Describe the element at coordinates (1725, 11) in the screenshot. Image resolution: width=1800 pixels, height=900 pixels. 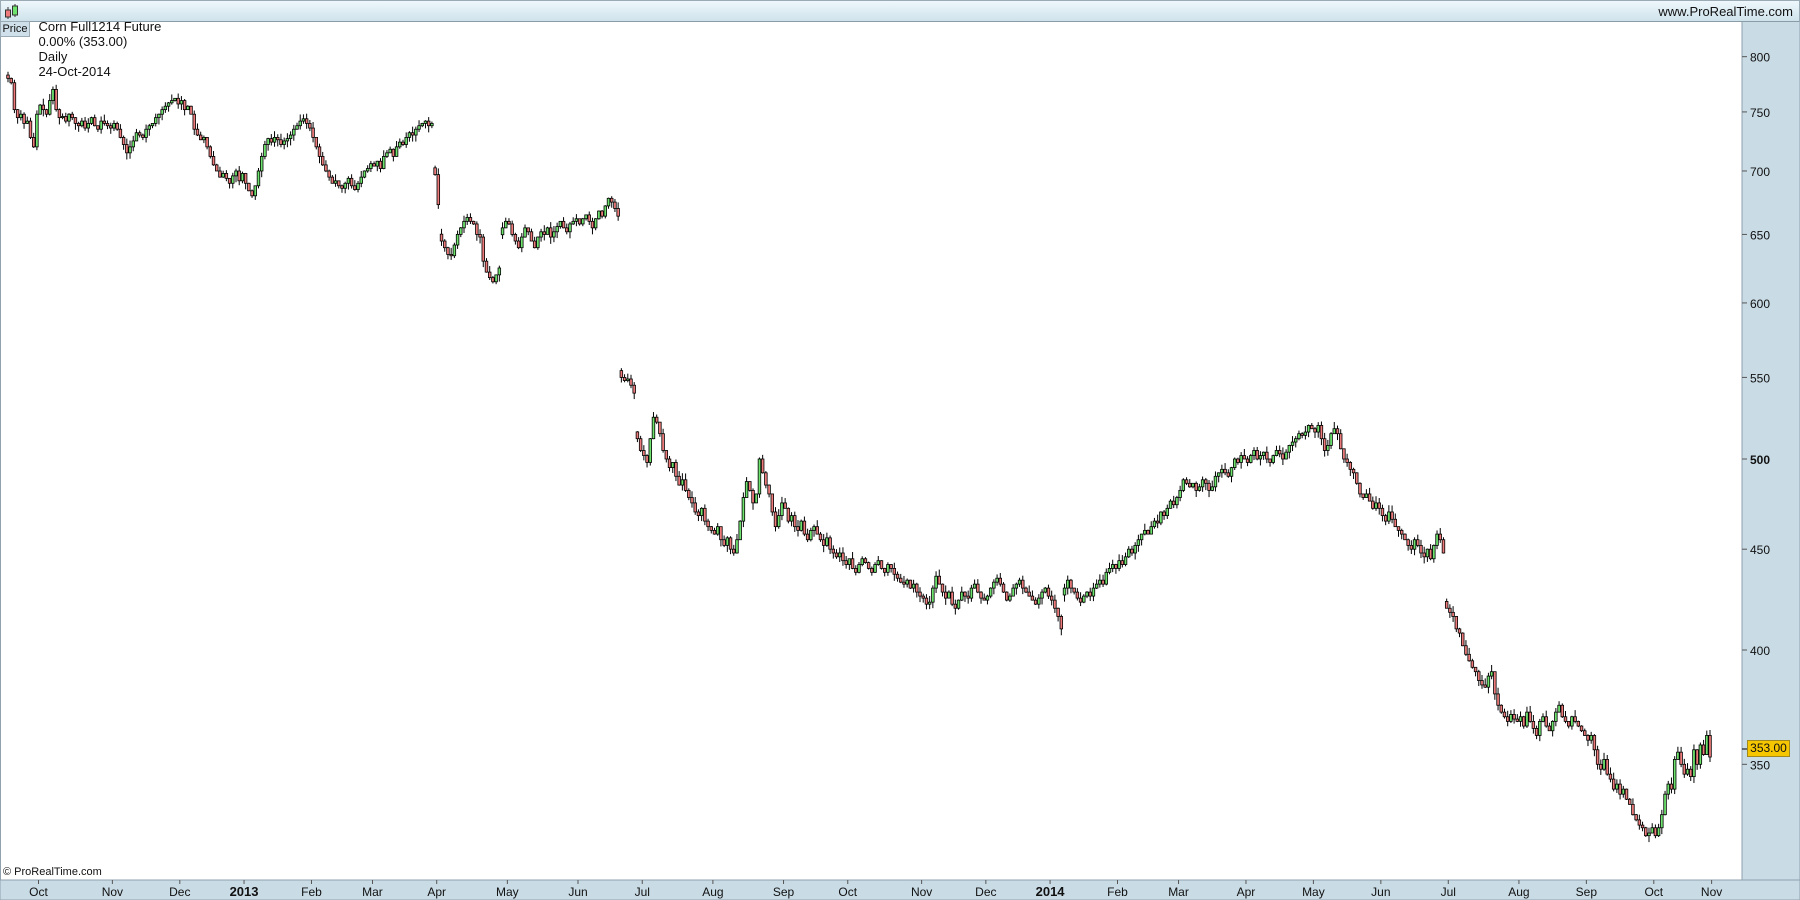
I see `site-link: www.ProRealTime.com` at that location.